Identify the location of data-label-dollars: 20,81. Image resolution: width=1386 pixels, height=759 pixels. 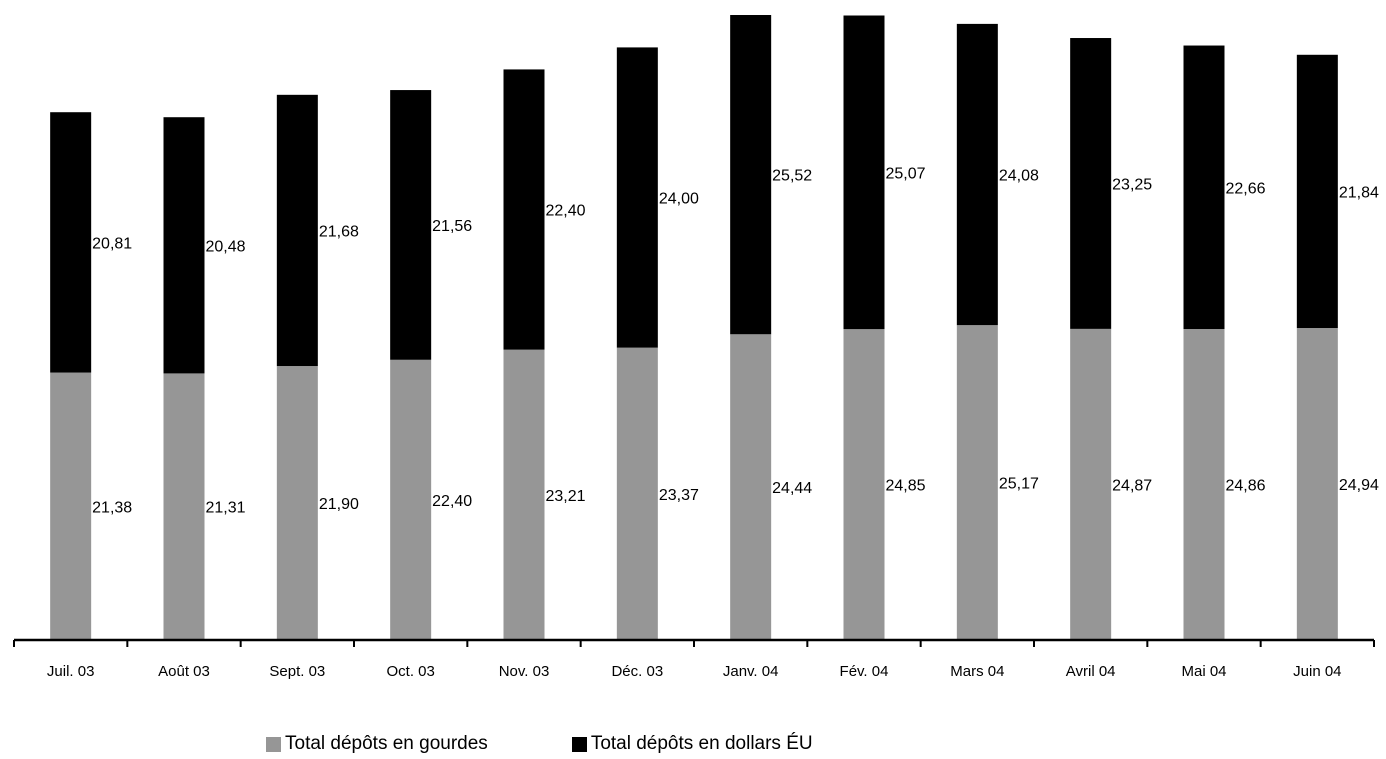
(112, 243).